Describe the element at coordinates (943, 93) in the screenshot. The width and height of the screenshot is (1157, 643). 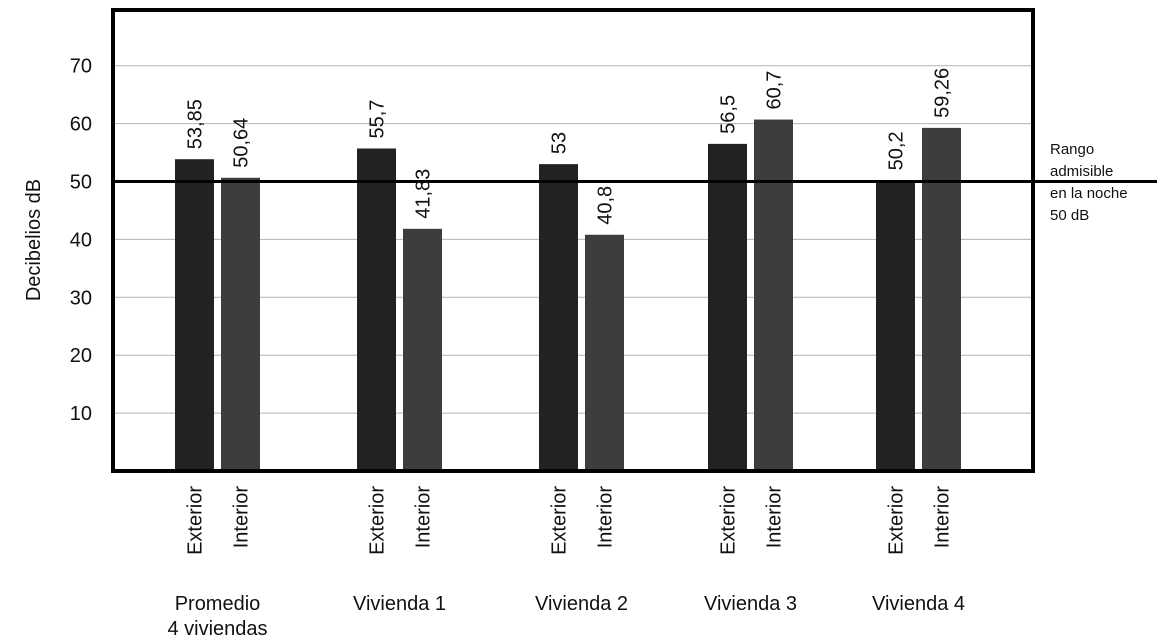
I see `bar-value-label: 59,26` at that location.